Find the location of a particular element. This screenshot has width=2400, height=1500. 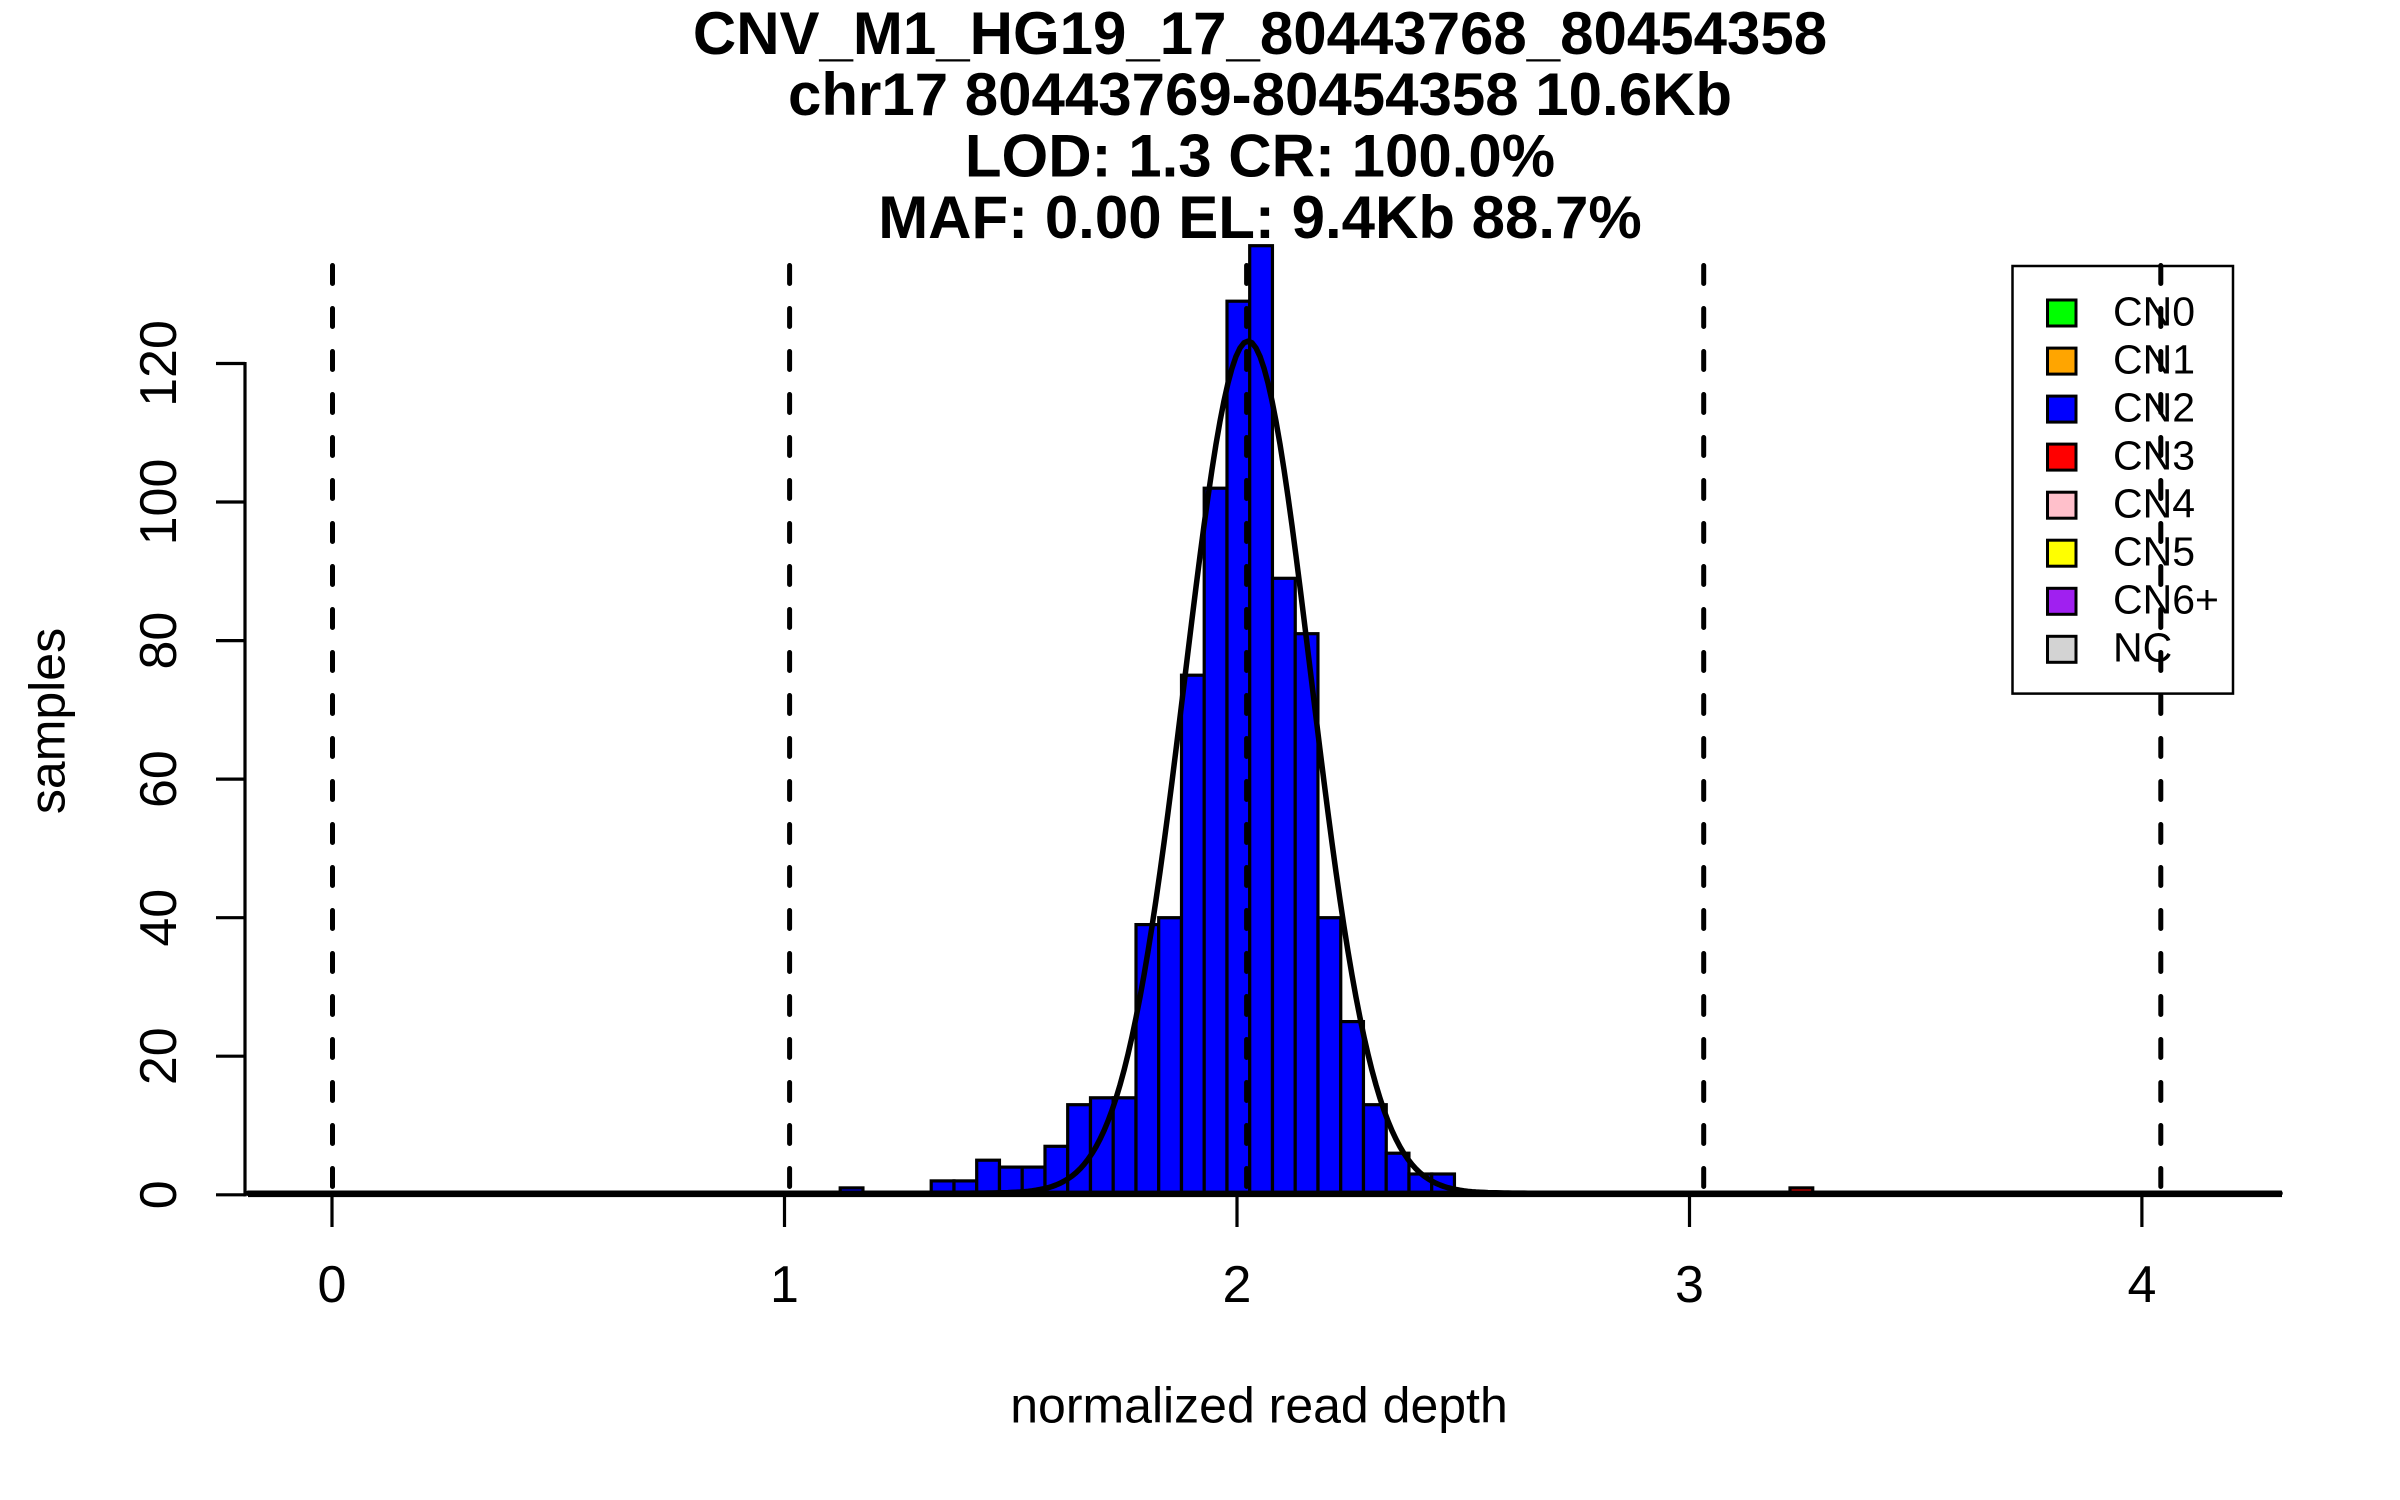

svg-text: CN0 is located at coordinates (2154, 311).